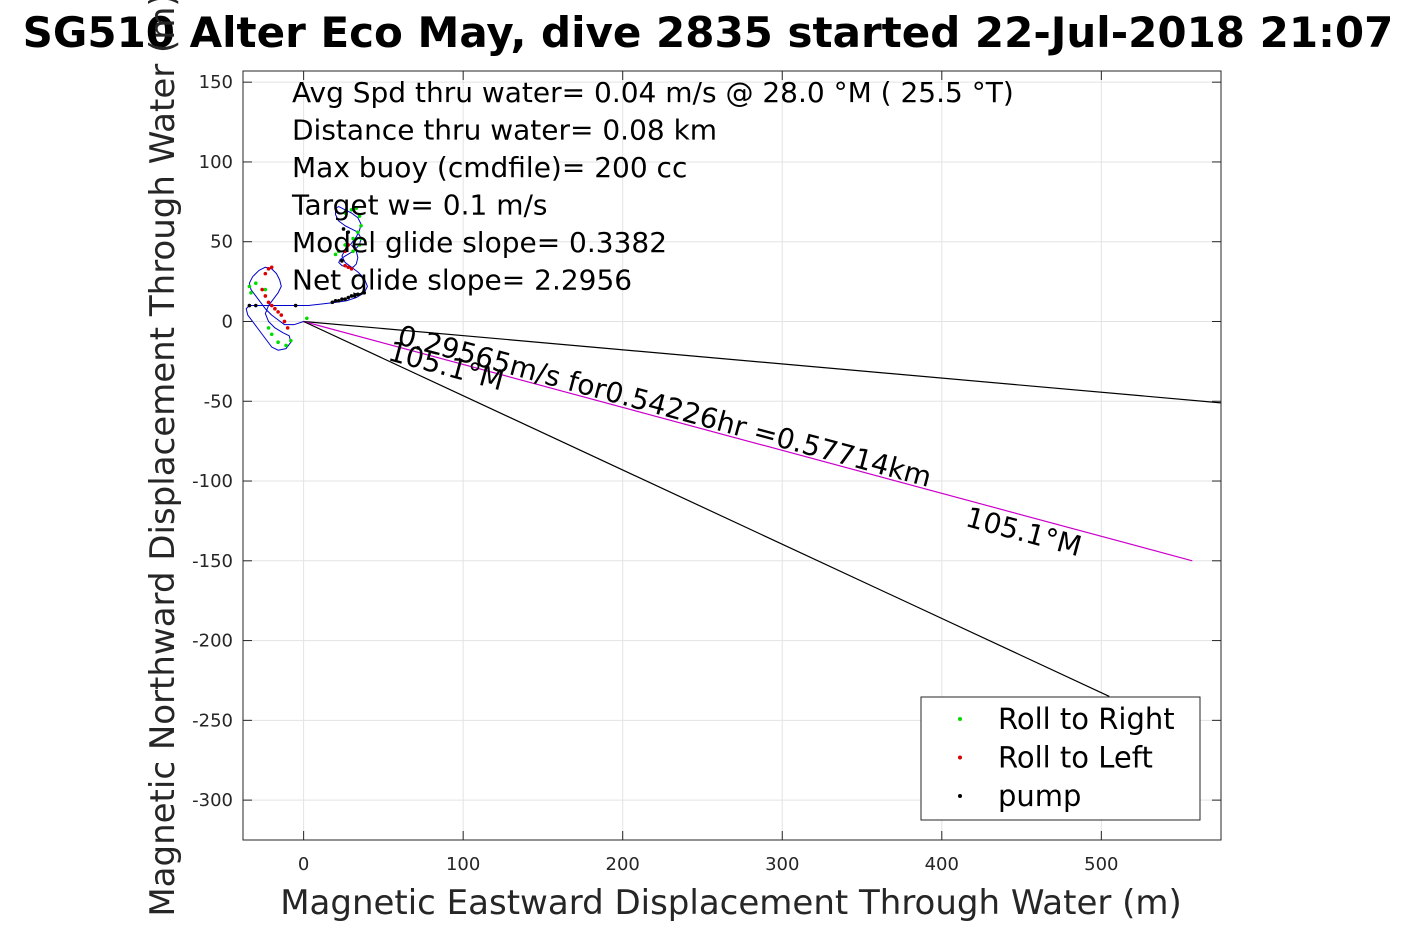 The height and width of the screenshot is (945, 1417). Describe the element at coordinates (303, 864) in the screenshot. I see `x-tick-label: 0` at that location.